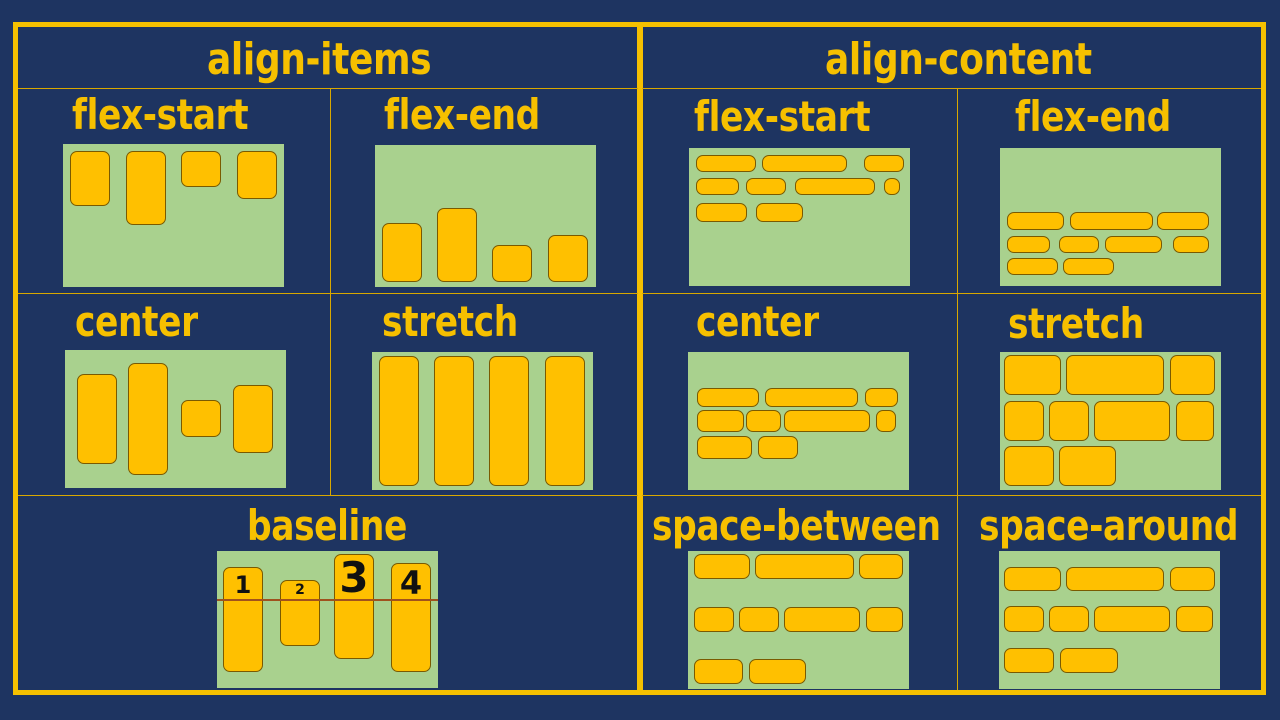 The image size is (1280, 720). What do you see at coordinates (958, 59) in the screenshot?
I see `align-content-heading: align-content` at bounding box center [958, 59].